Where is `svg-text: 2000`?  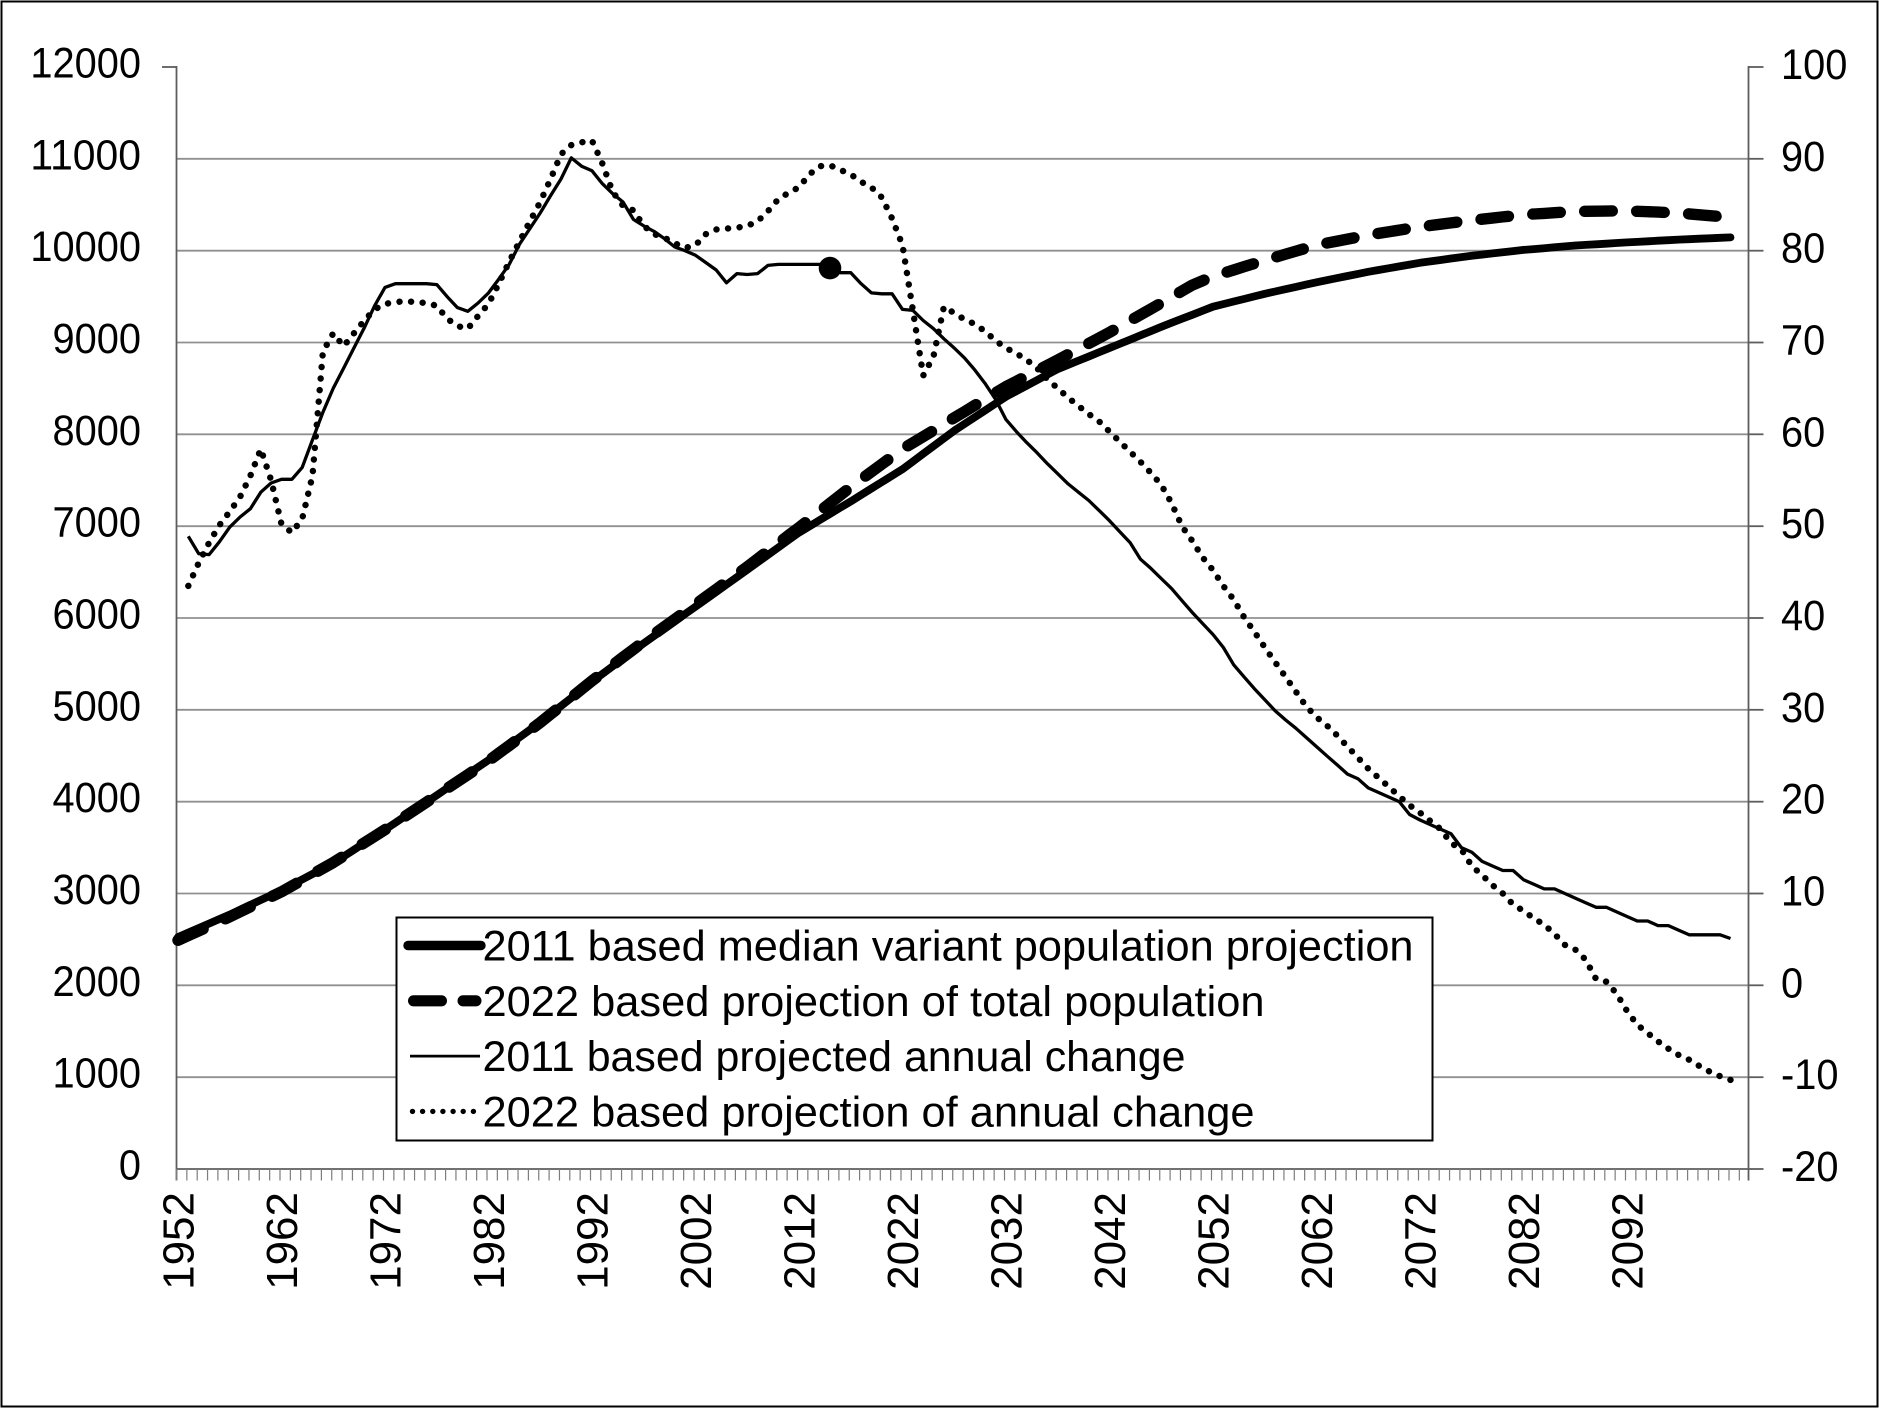
svg-text: 2000 is located at coordinates (97, 982).